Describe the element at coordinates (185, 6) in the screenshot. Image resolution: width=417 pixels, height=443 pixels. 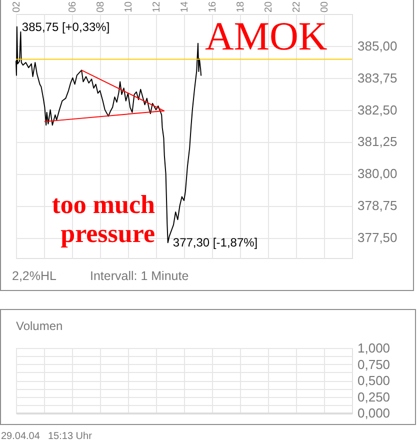
I see `x-tick-label: 14` at that location.